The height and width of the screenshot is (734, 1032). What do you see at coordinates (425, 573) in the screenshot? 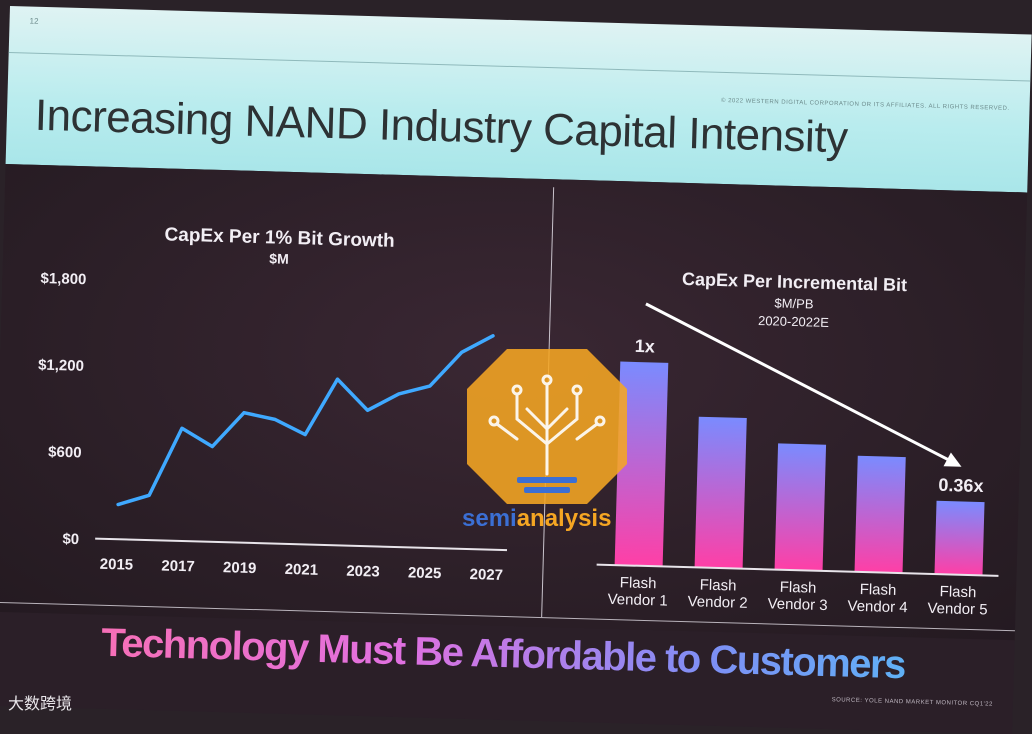
I see `line-chart-x-tick-label: 2025` at bounding box center [425, 573].